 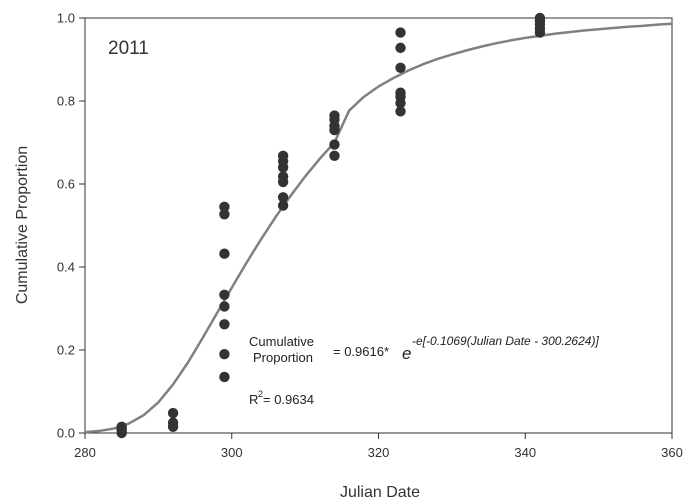 I want to click on y-tick-label: 0.0, so click(x=66, y=433).